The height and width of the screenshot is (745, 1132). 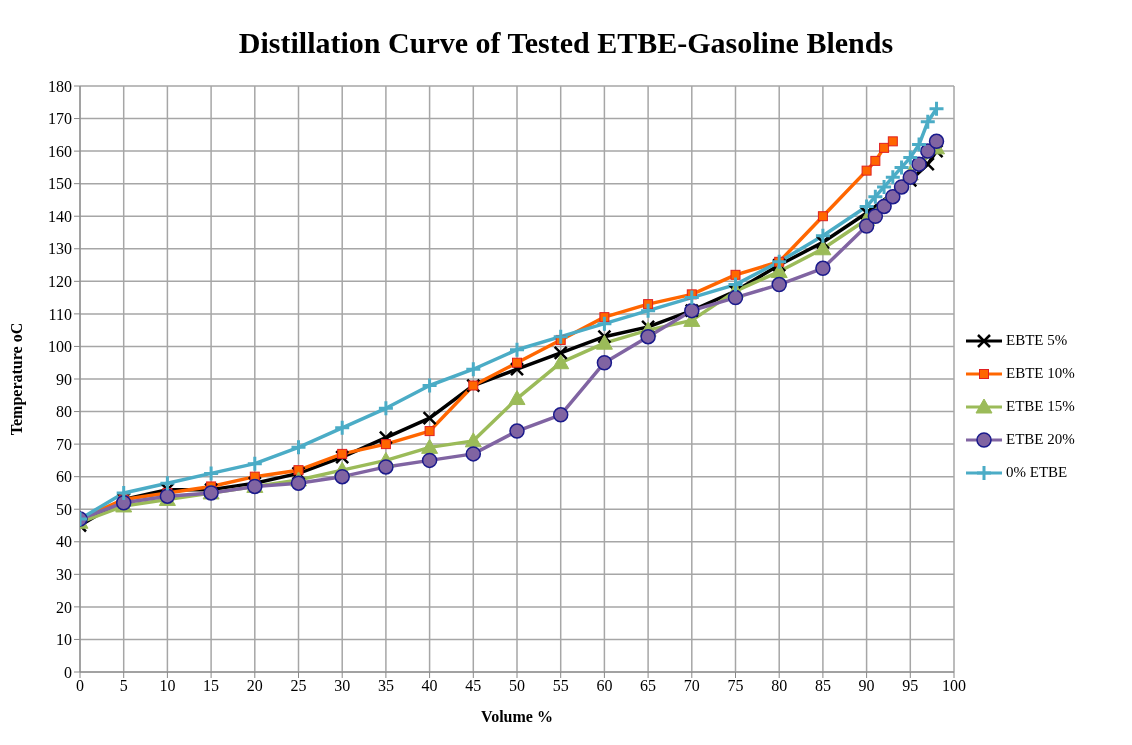 I want to click on x-tick-label: 25, so click(x=298, y=686).